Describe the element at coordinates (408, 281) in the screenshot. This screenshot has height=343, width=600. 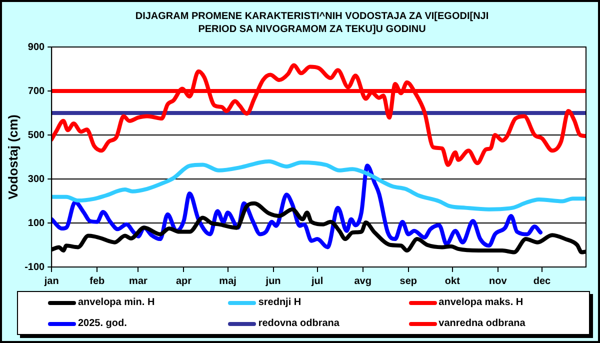
I see `x-tick-label: sep` at that location.